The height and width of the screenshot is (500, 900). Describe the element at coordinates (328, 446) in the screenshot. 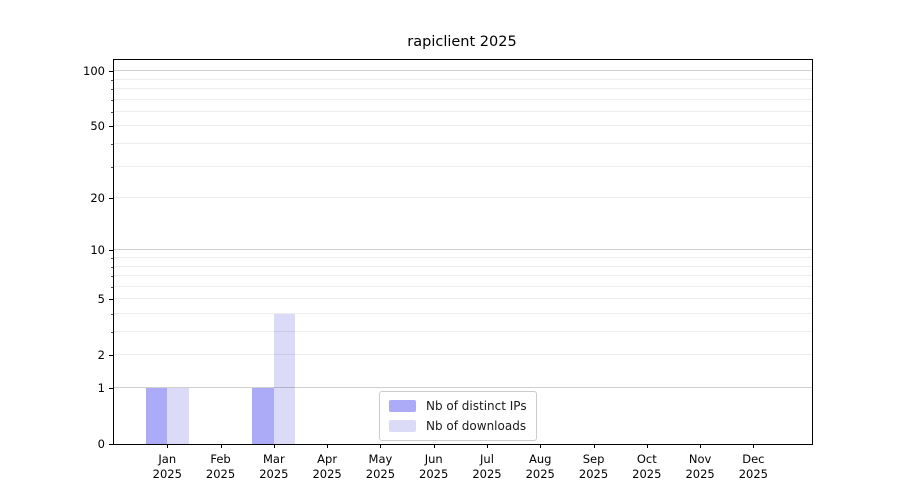

I see `x-tick-apr-2025` at that location.